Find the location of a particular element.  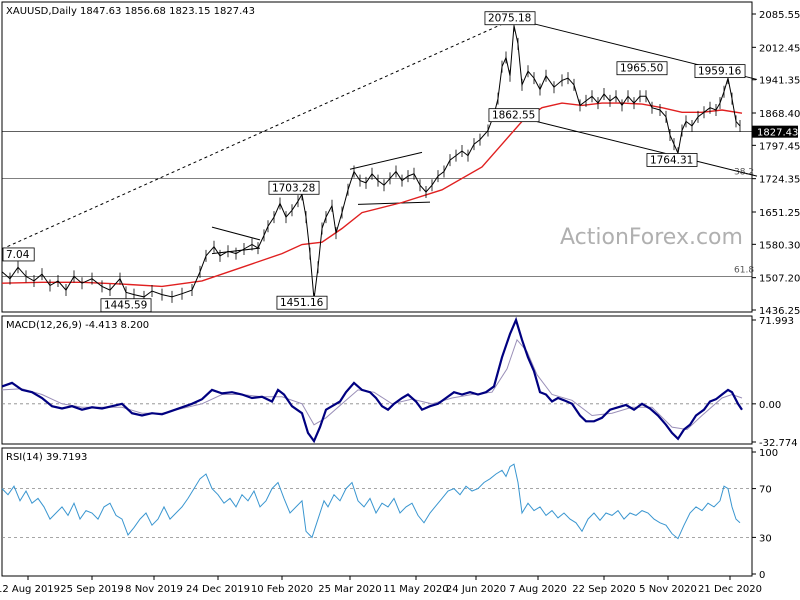

rsi-title: RSI(14) 39.7193 is located at coordinates (46, 457).